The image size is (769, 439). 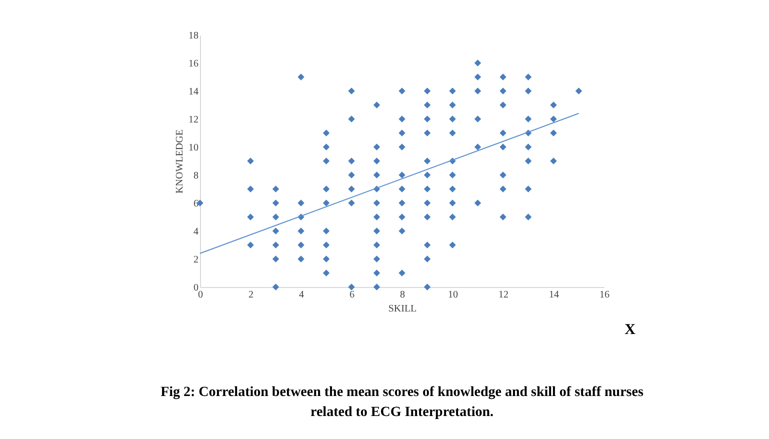 What do you see at coordinates (503, 295) in the screenshot?
I see `x-tick-label: 12` at bounding box center [503, 295].